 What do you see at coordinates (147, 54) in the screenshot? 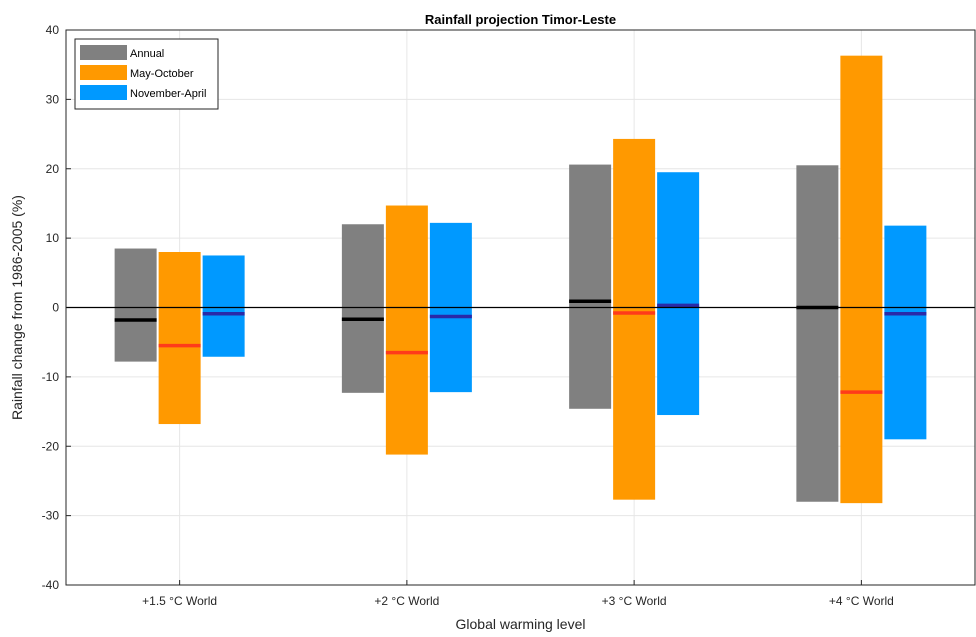
I see `legend-label: Annual` at bounding box center [147, 54].